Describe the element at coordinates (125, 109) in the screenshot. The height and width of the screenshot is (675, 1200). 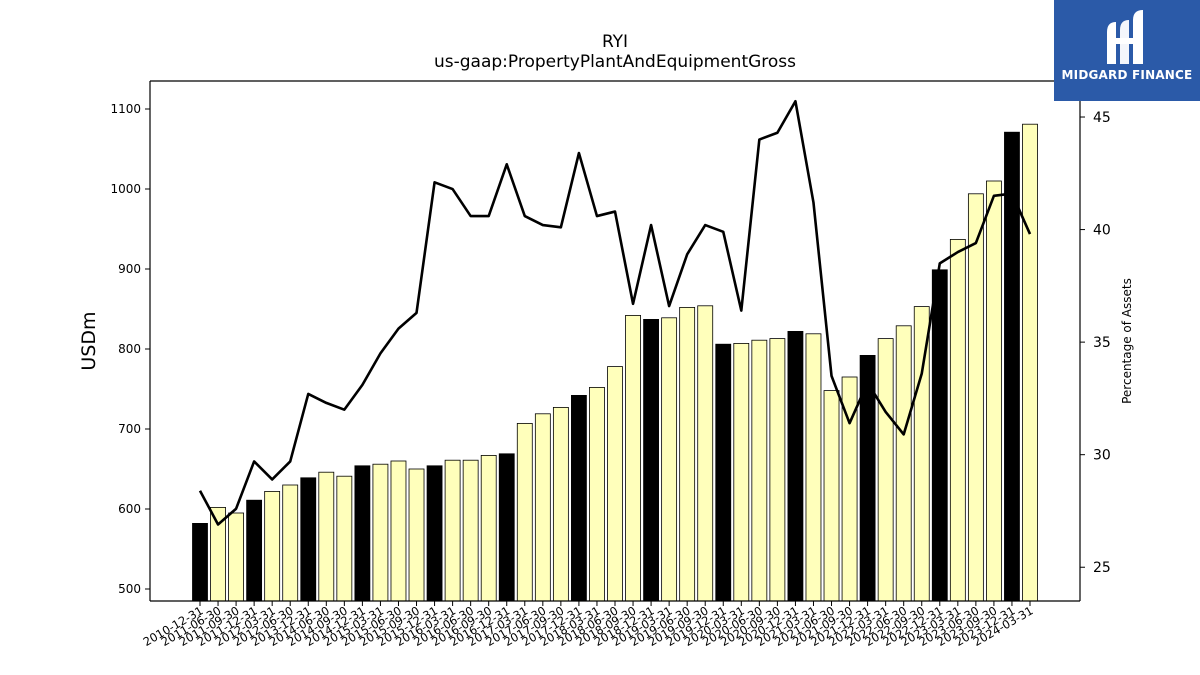
I see `y-tick-label: 1100` at that location.